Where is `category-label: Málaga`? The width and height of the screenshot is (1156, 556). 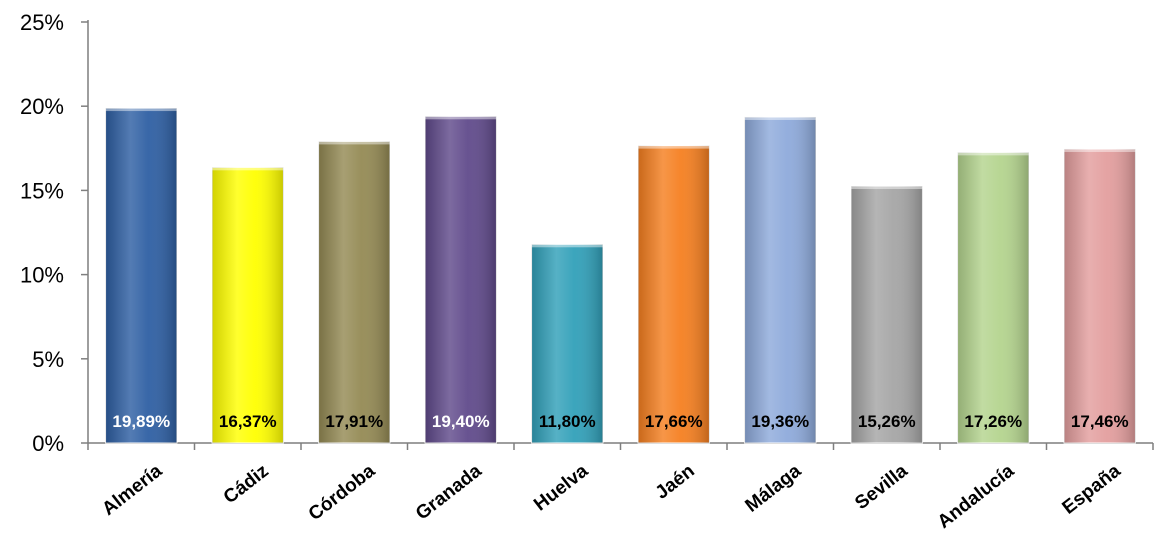 category-label: Málaga is located at coordinates (774, 488).